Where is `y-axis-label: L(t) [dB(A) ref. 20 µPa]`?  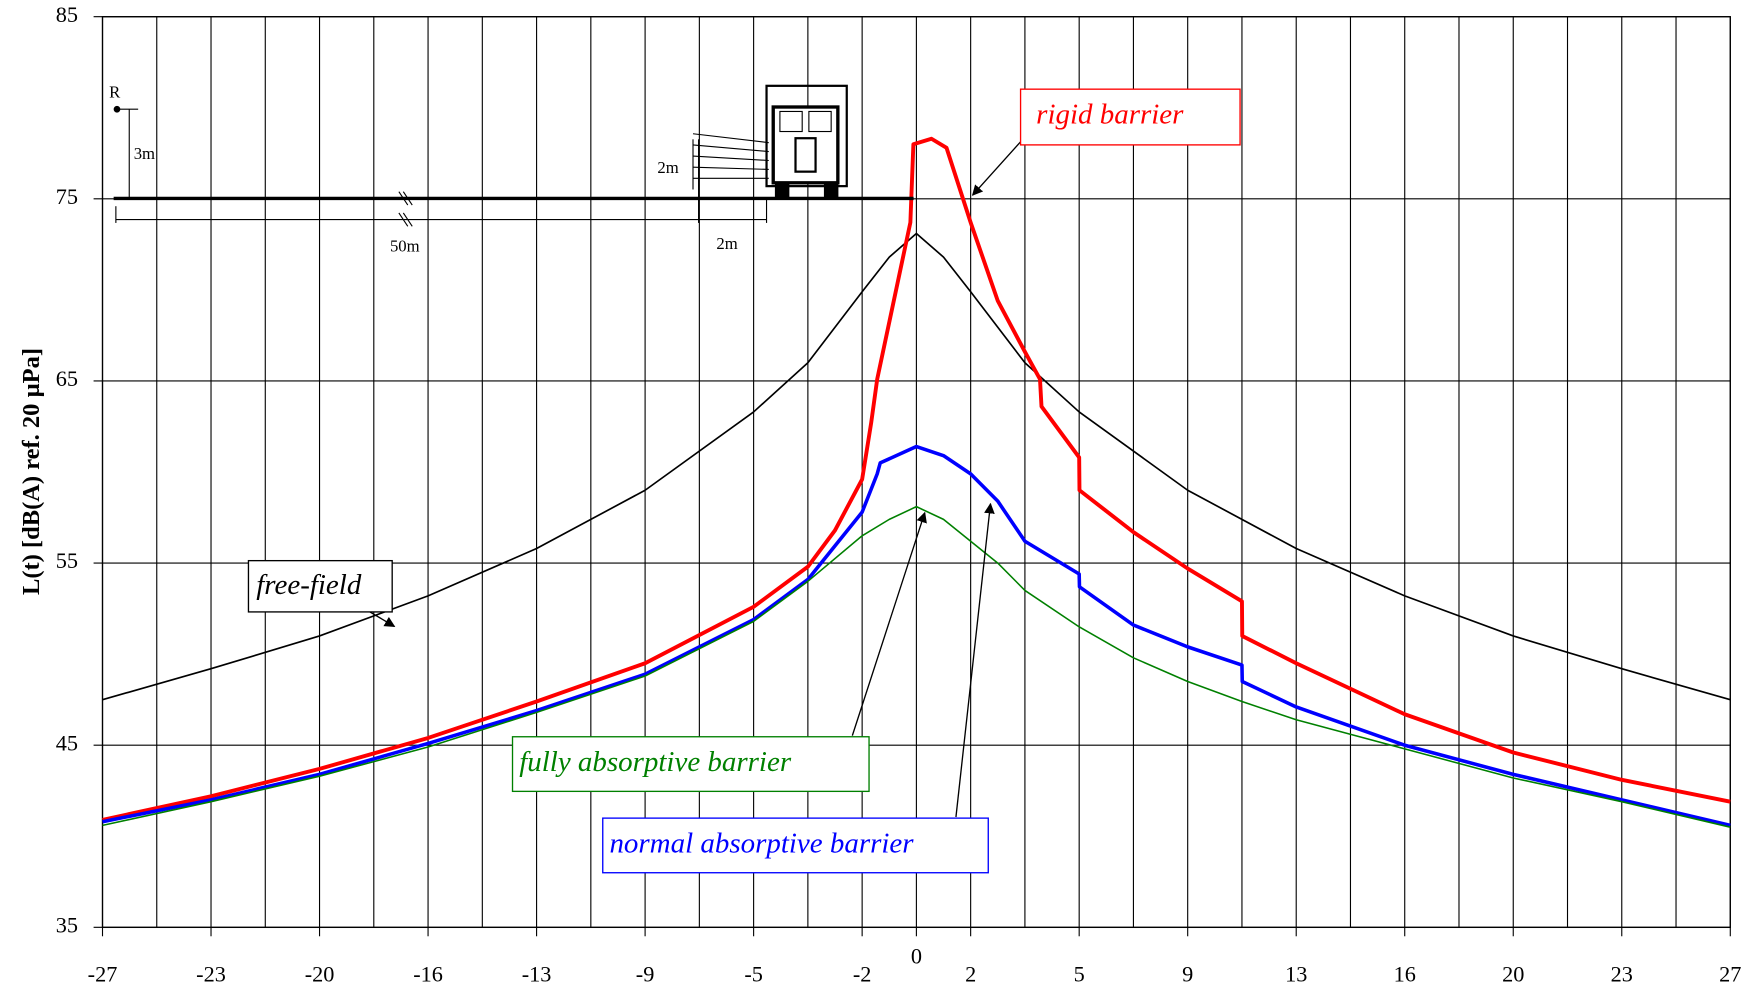
y-axis-label: L(t) [dB(A) ref. 20 µPa] is located at coordinates (31, 471).